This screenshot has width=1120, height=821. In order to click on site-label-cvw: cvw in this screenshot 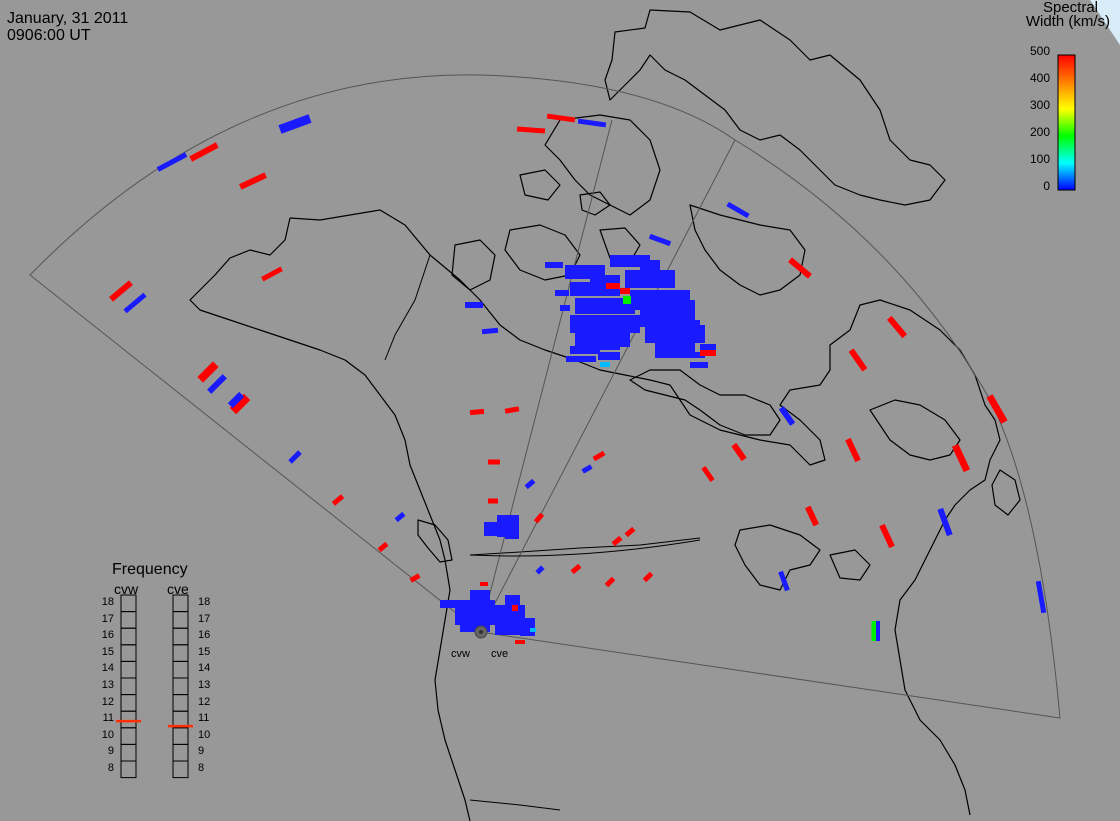, I will do `click(460, 654)`.